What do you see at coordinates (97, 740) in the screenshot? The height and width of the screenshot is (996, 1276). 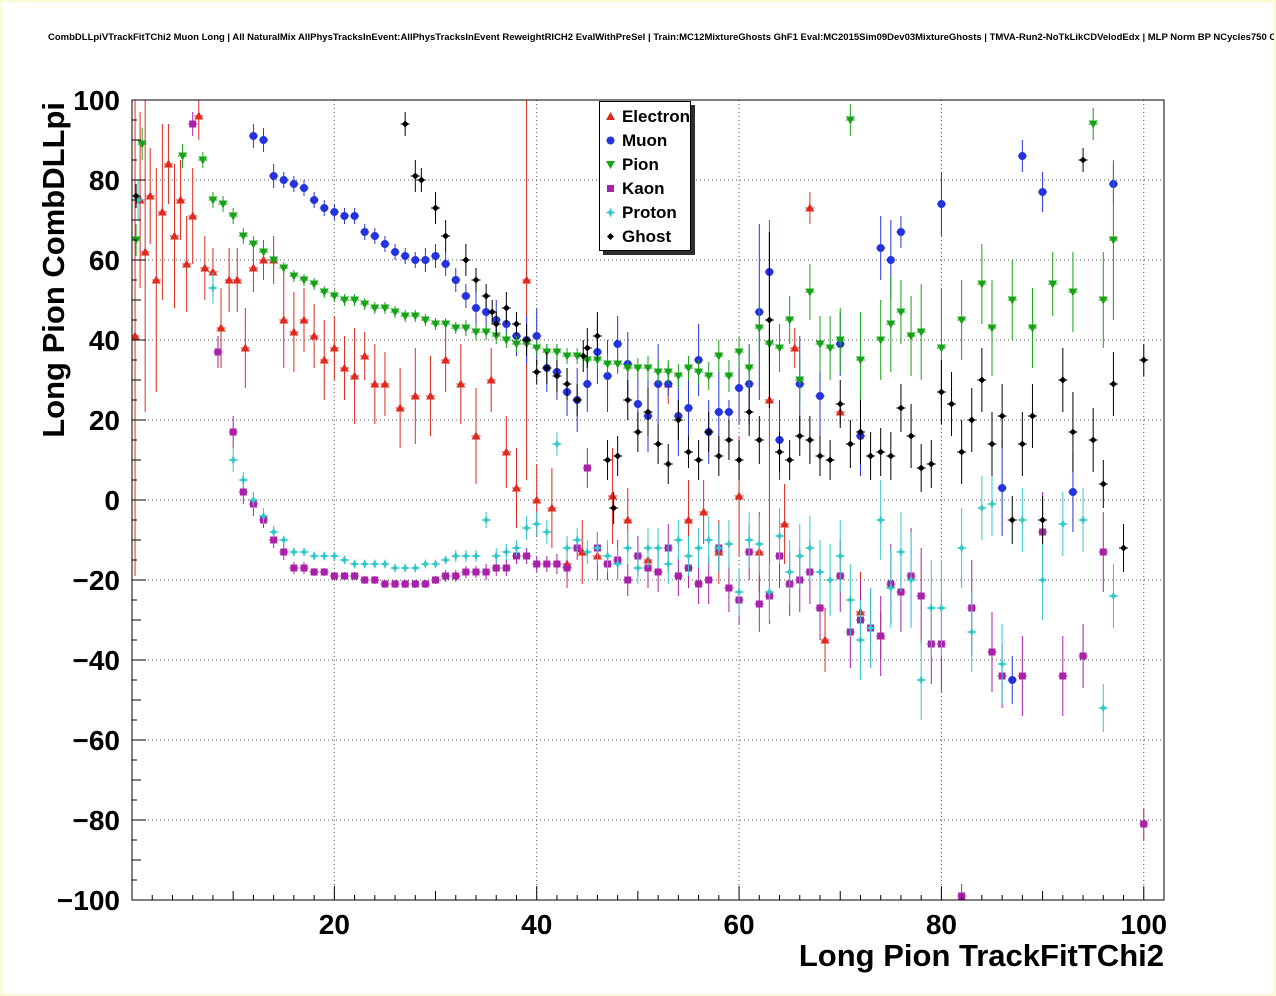 I see `y-tick-label: −60` at bounding box center [97, 740].